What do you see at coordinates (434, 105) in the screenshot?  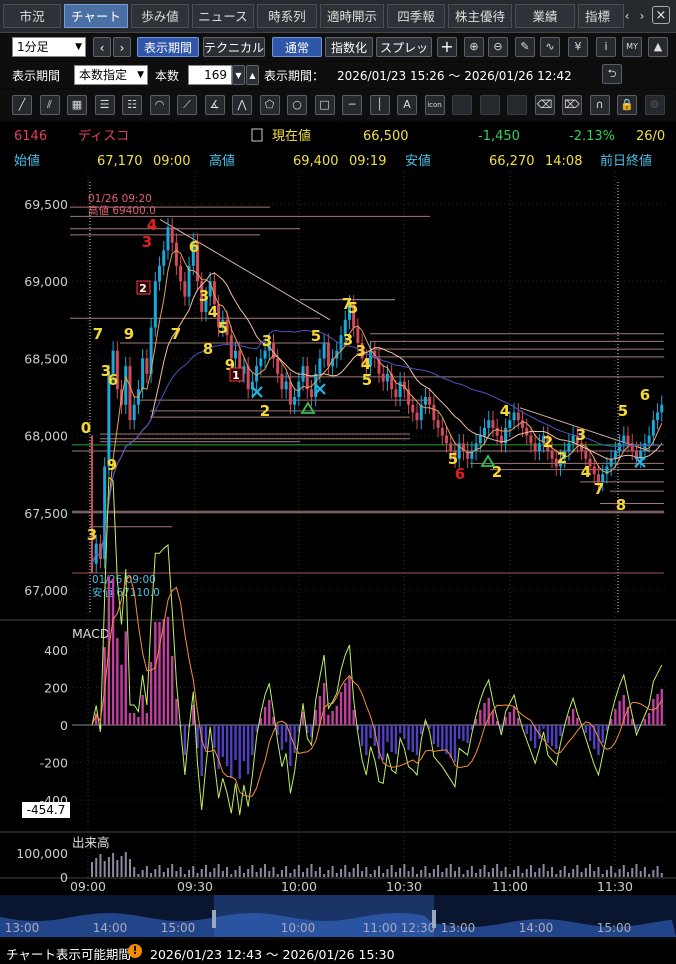 I see `icon-tool-icon: icon` at bounding box center [434, 105].